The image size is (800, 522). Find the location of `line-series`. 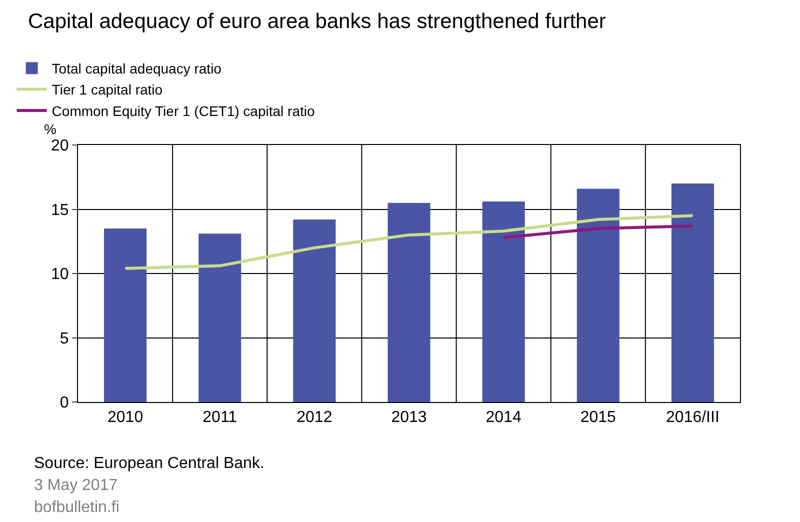

line-series is located at coordinates (409, 242).